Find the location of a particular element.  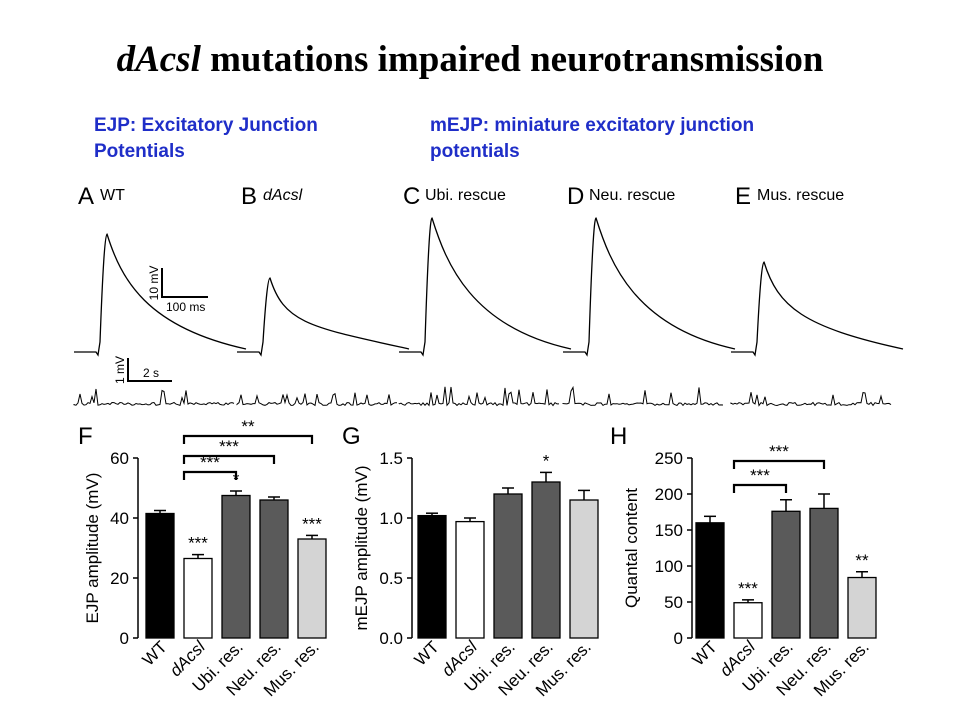

y-tick-label: 200 is located at coordinates (669, 494).